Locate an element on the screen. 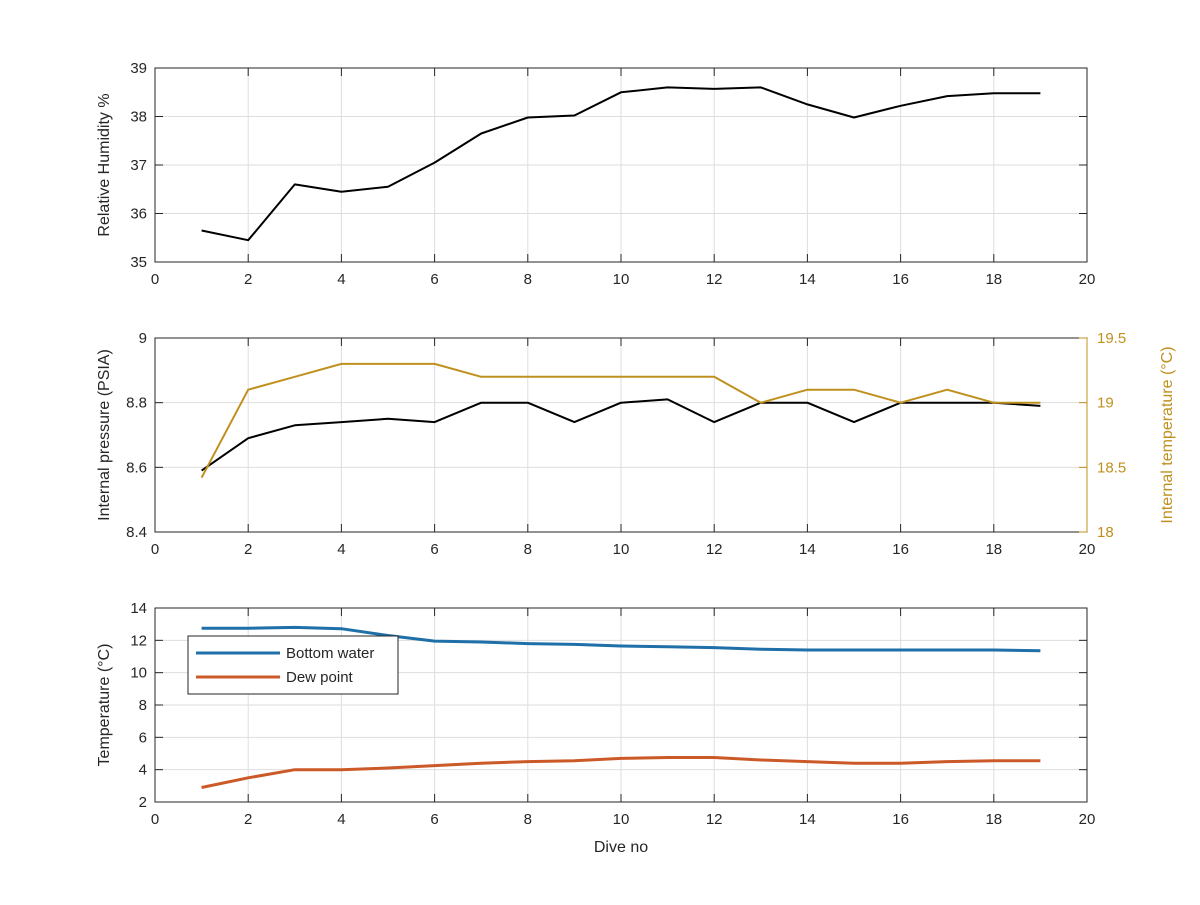 The image size is (1200, 905). y-tick-label: 35 is located at coordinates (138, 262).